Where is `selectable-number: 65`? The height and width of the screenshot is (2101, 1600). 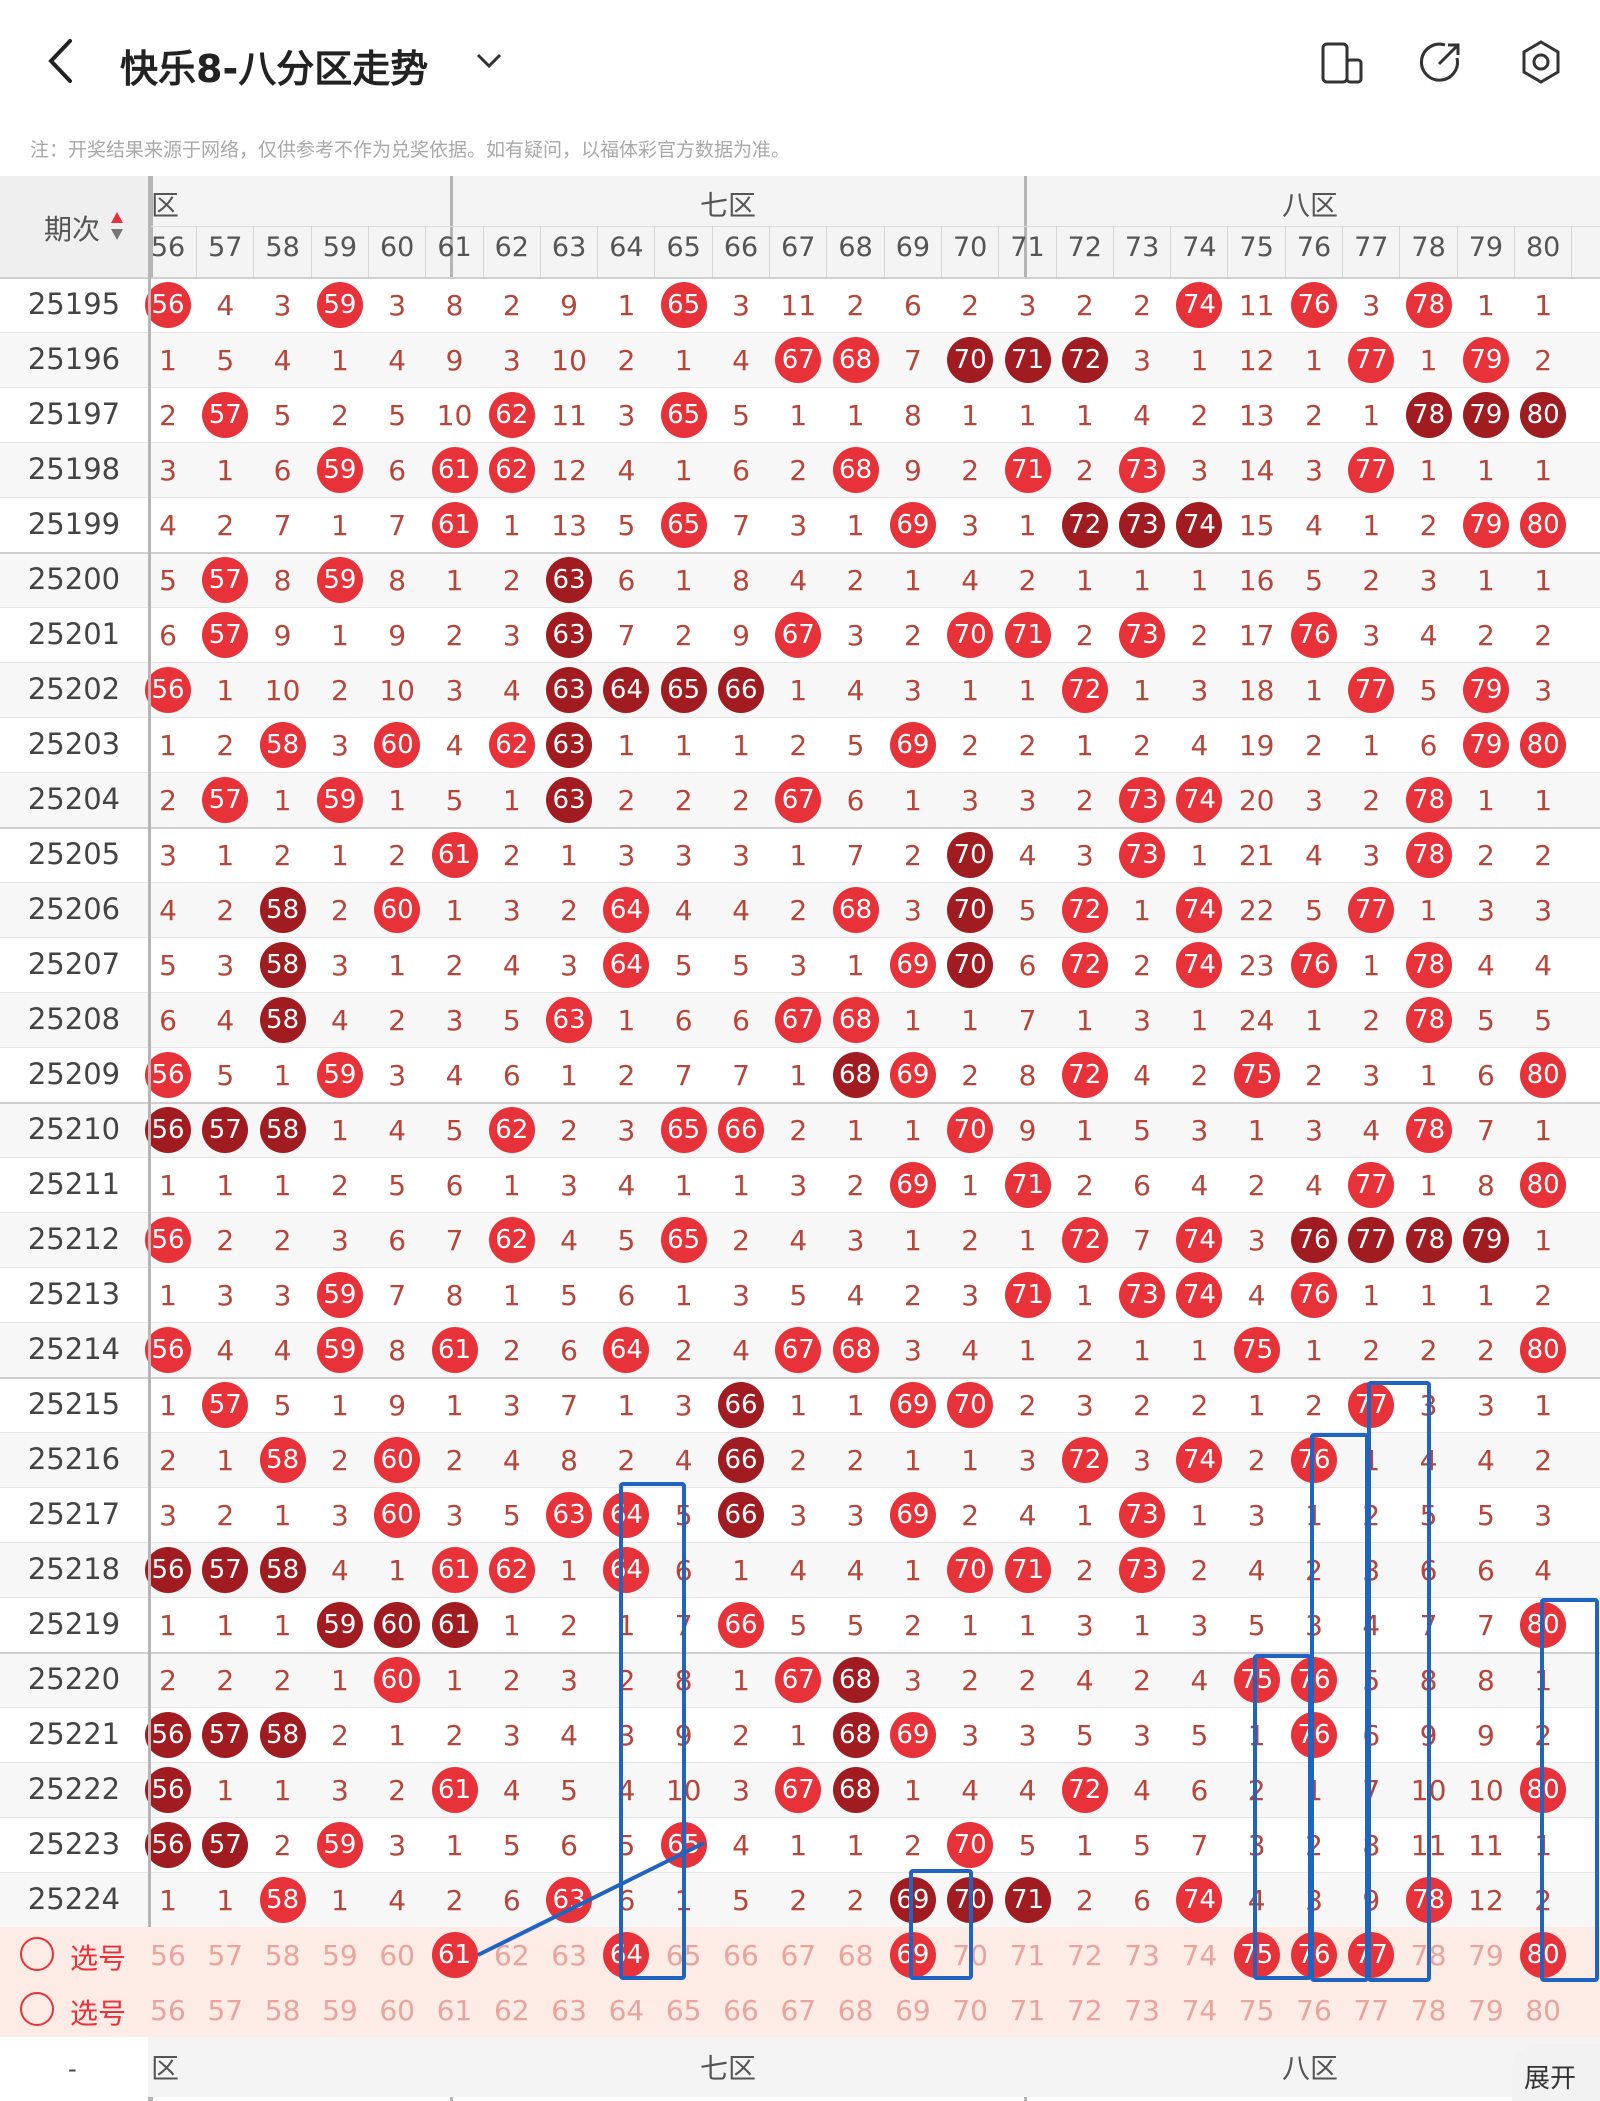
selectable-number: 65 is located at coordinates (683, 2010).